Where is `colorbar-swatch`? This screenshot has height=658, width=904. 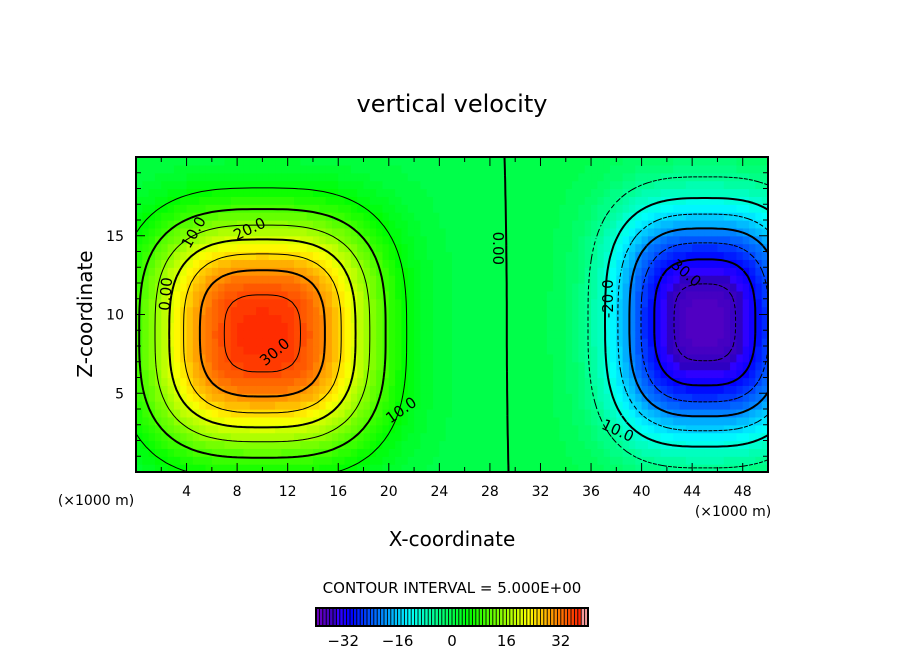 colorbar-swatch is located at coordinates (477, 617).